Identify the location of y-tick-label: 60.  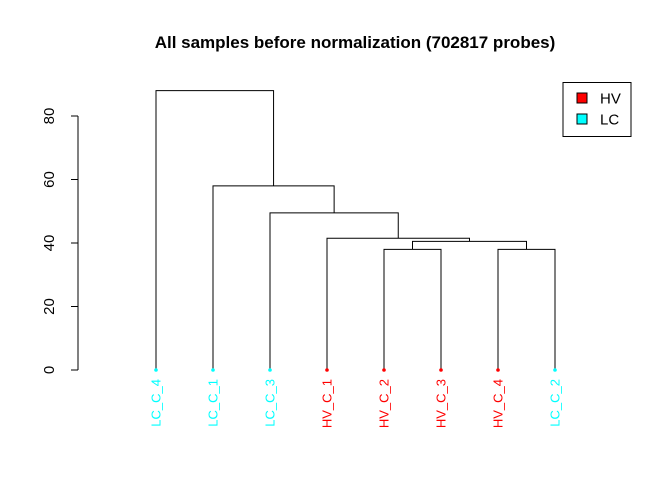
(49, 179).